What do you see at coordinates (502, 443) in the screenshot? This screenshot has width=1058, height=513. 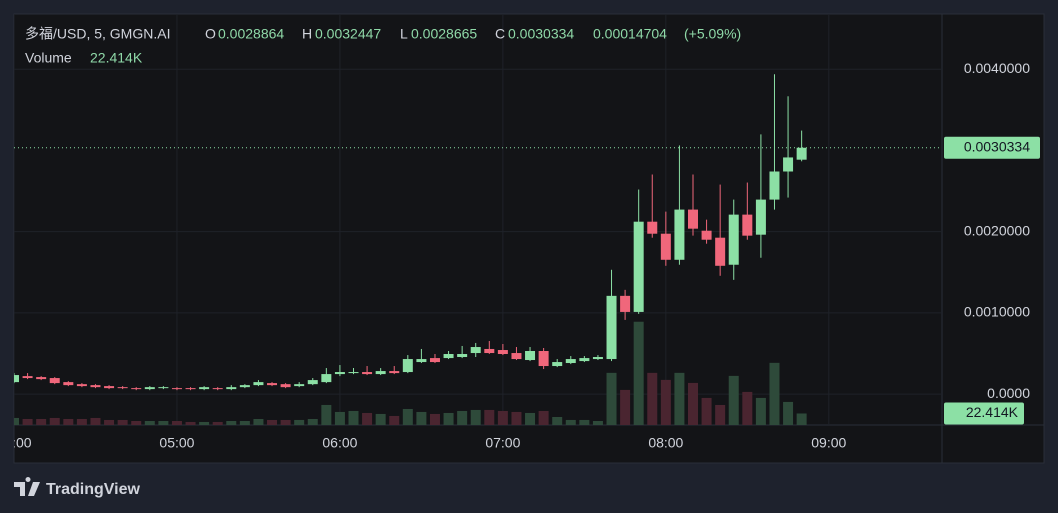 I see `x-tick-label: 07:00` at bounding box center [502, 443].